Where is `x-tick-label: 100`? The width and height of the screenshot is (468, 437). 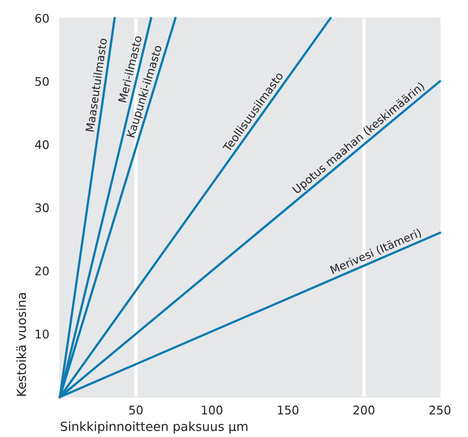
x-tick-label: 100 is located at coordinates (212, 410).